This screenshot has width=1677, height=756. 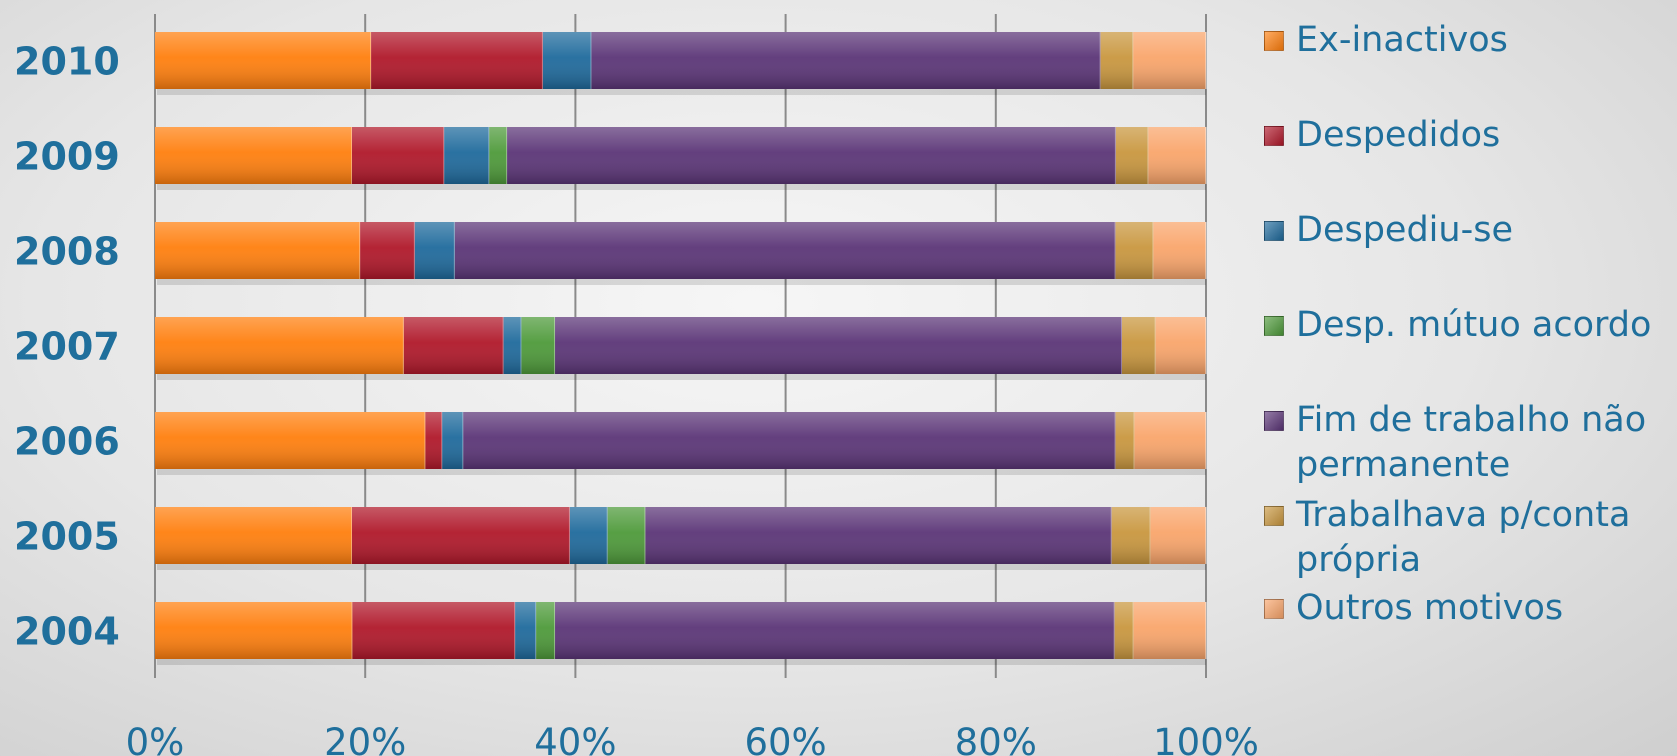 What do you see at coordinates (996, 738) in the screenshot?
I see `x-tick-label: 80%` at bounding box center [996, 738].